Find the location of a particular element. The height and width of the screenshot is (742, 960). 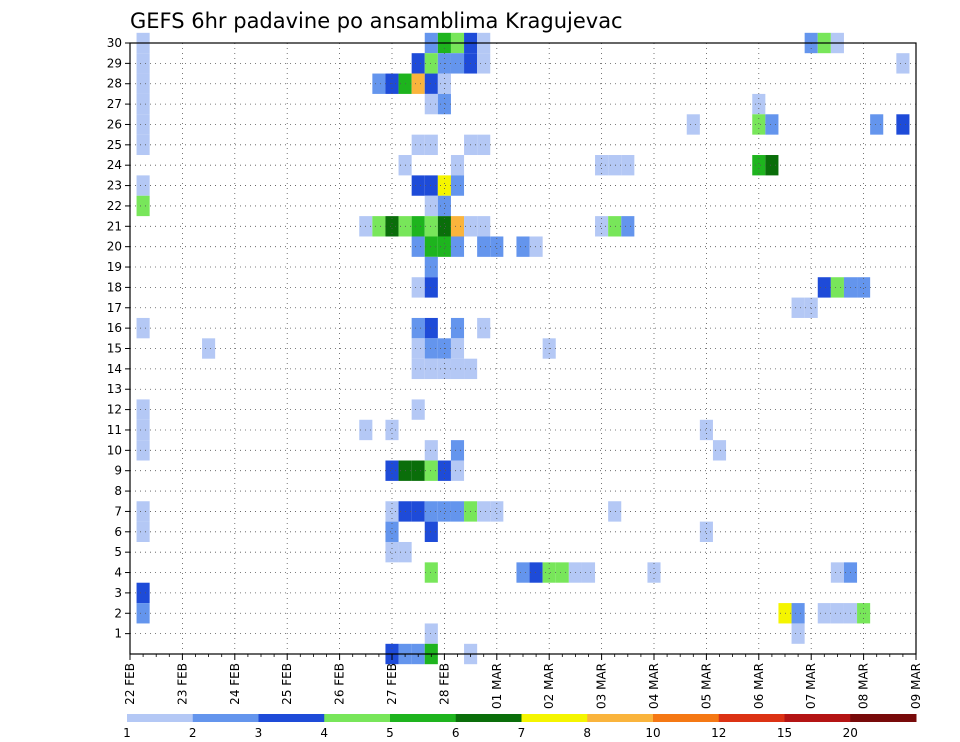

x-tick-label: 24 FEB is located at coordinates (235, 684).